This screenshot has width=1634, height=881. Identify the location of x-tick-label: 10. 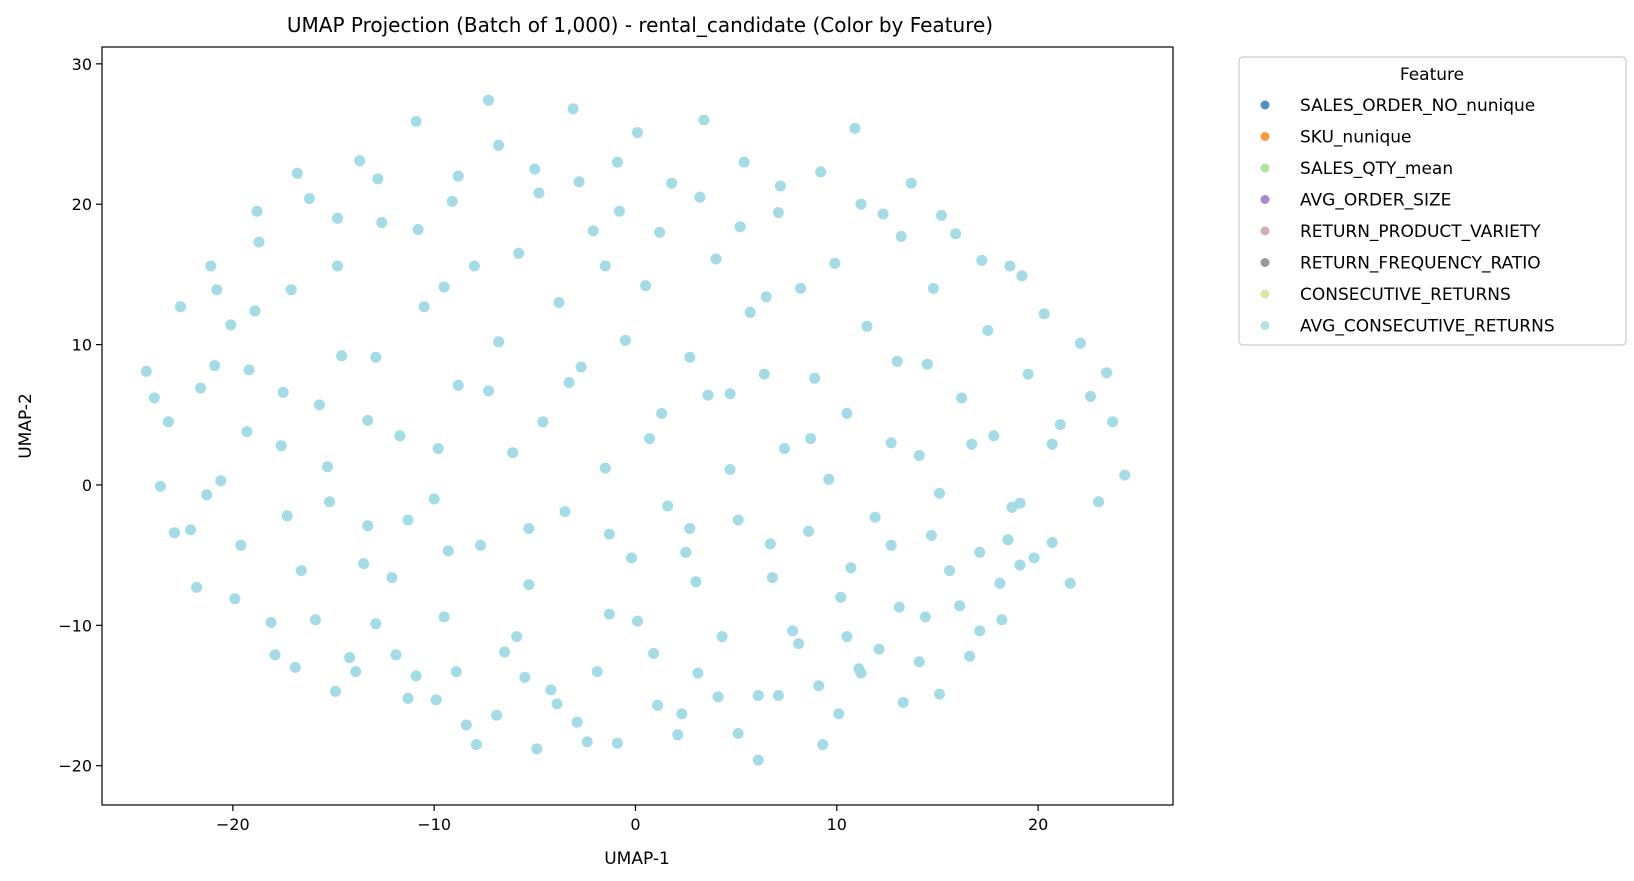
(837, 824).